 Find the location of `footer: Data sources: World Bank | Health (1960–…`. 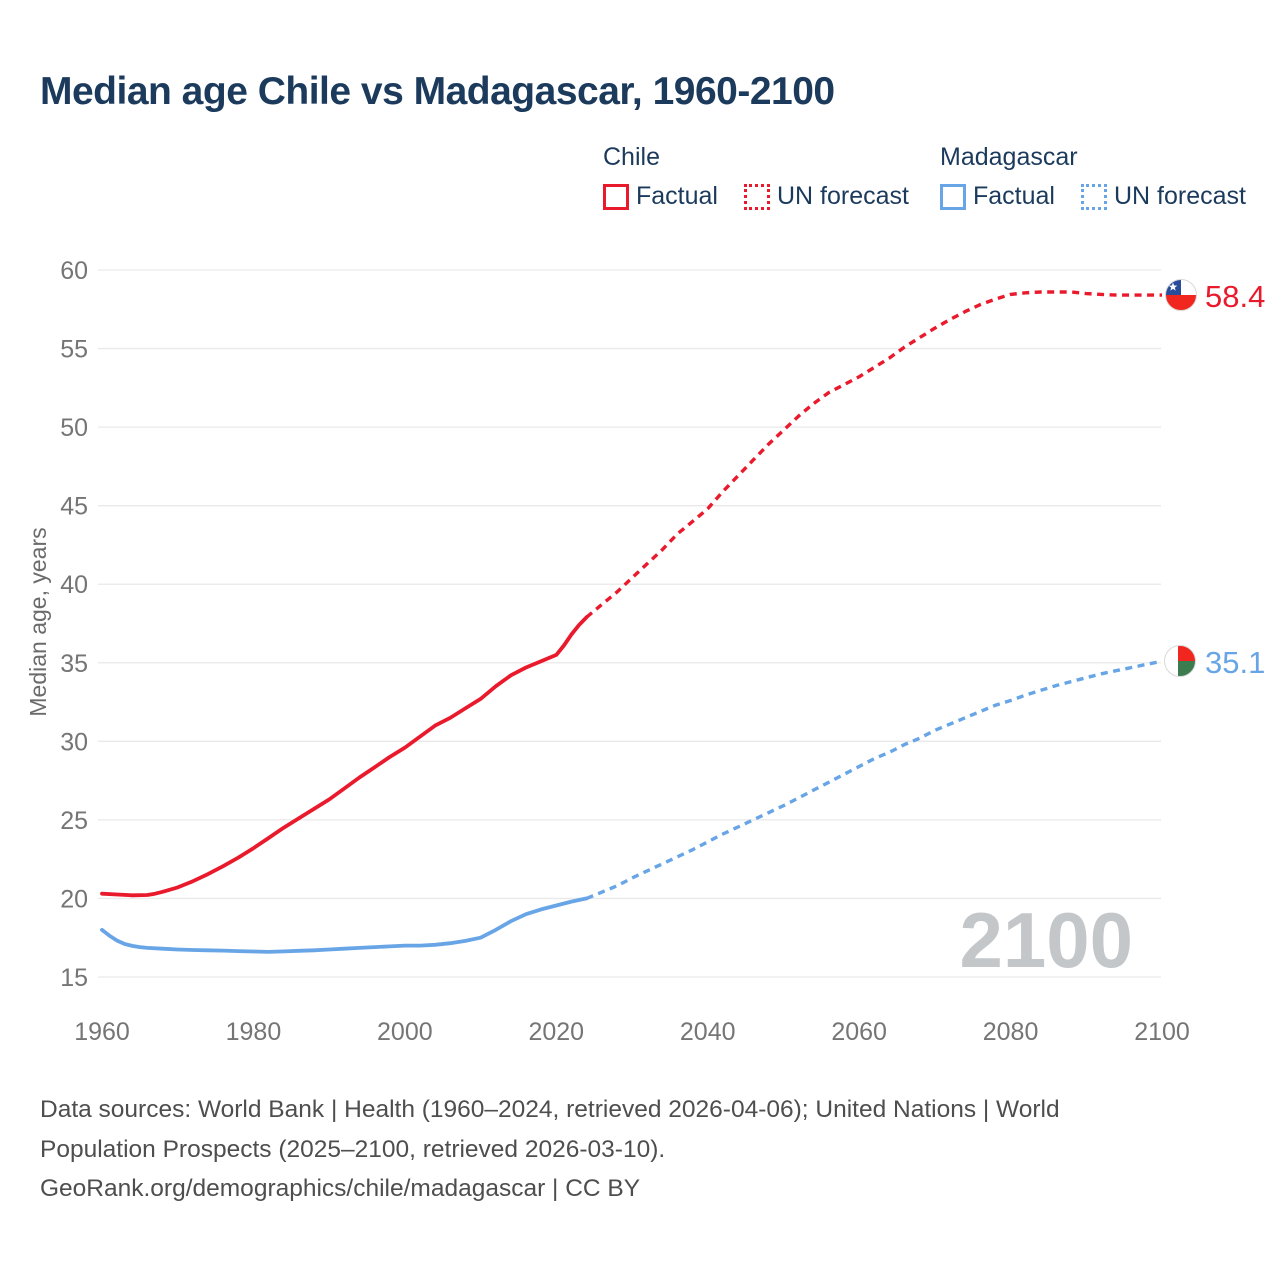

footer: Data sources: World Bank | Health (1960–… is located at coordinates (620, 1149).